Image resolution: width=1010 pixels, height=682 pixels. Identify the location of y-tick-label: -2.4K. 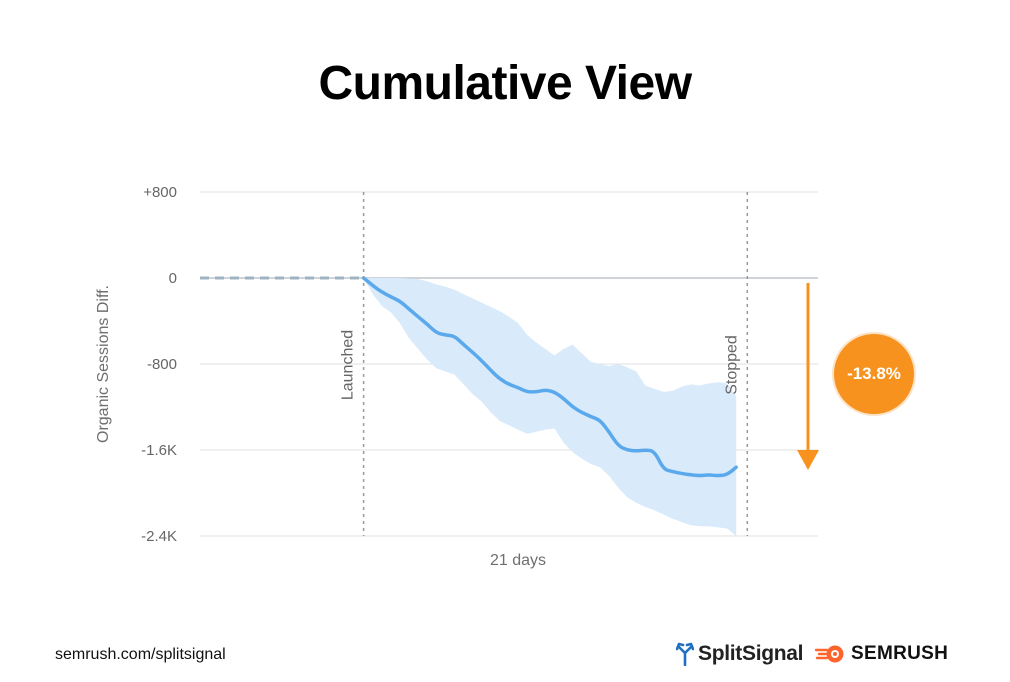
(159, 536).